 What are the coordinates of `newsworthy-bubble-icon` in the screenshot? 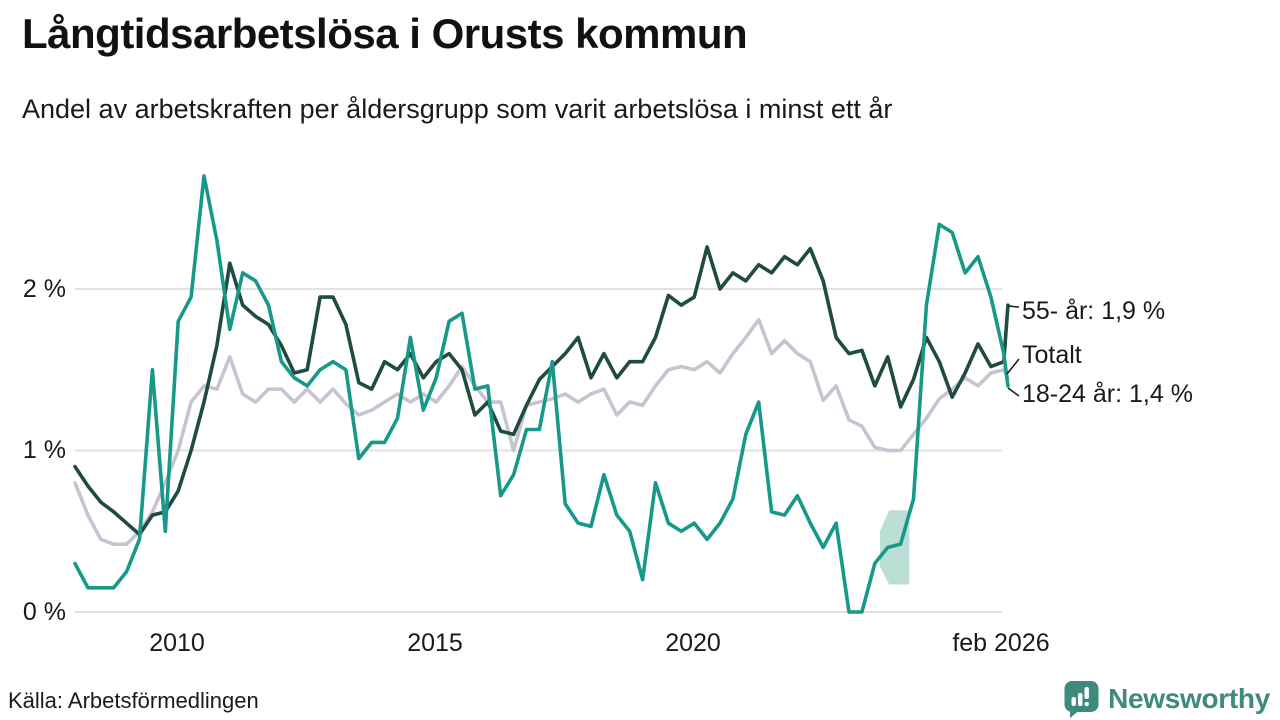 It's located at (1081, 699).